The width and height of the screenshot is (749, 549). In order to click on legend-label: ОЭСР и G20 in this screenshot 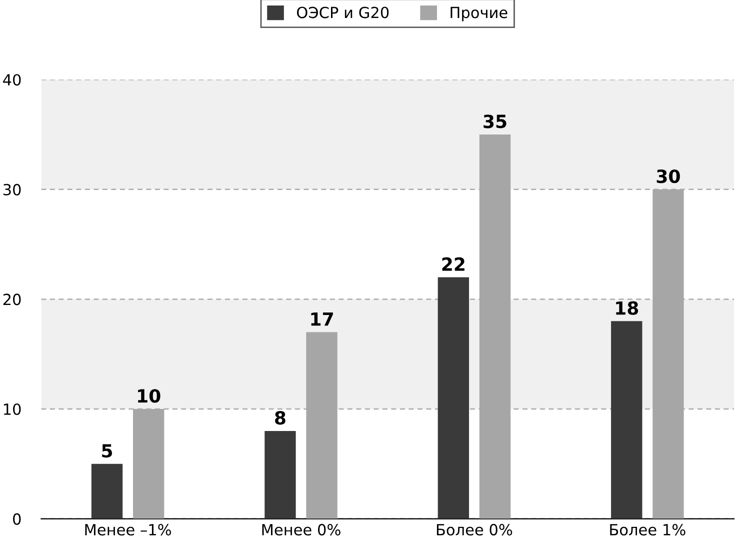, I will do `click(342, 12)`.